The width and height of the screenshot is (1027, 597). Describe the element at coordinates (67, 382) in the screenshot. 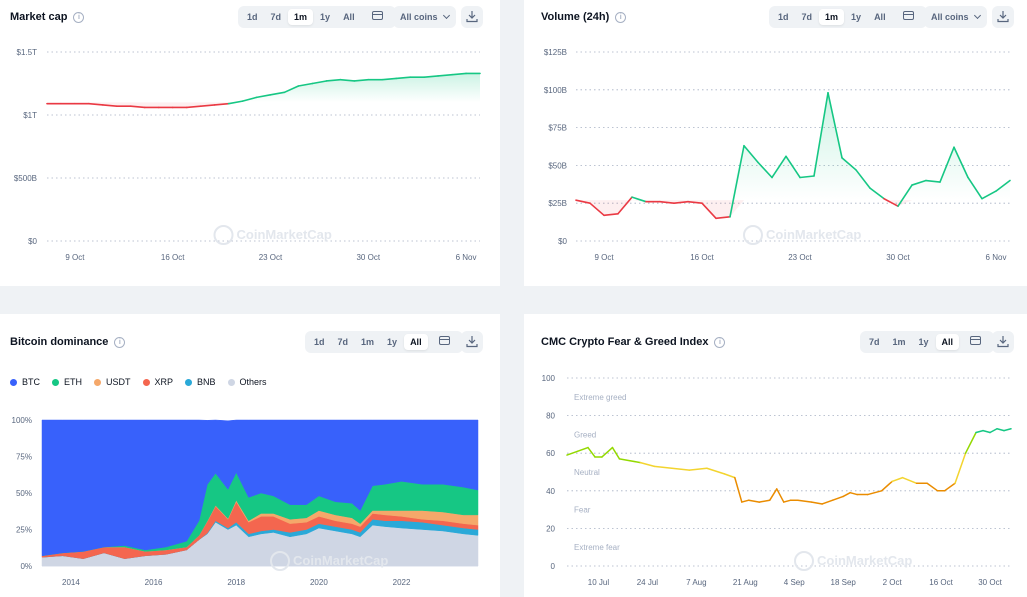

I see `legend-item: ETH` at that location.